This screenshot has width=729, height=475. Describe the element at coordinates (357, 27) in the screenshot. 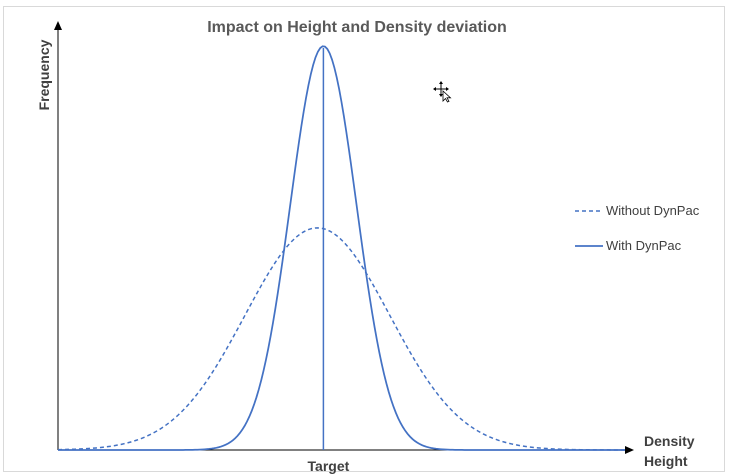

I see `chart-title: Impact on Height and Density deviation` at that location.